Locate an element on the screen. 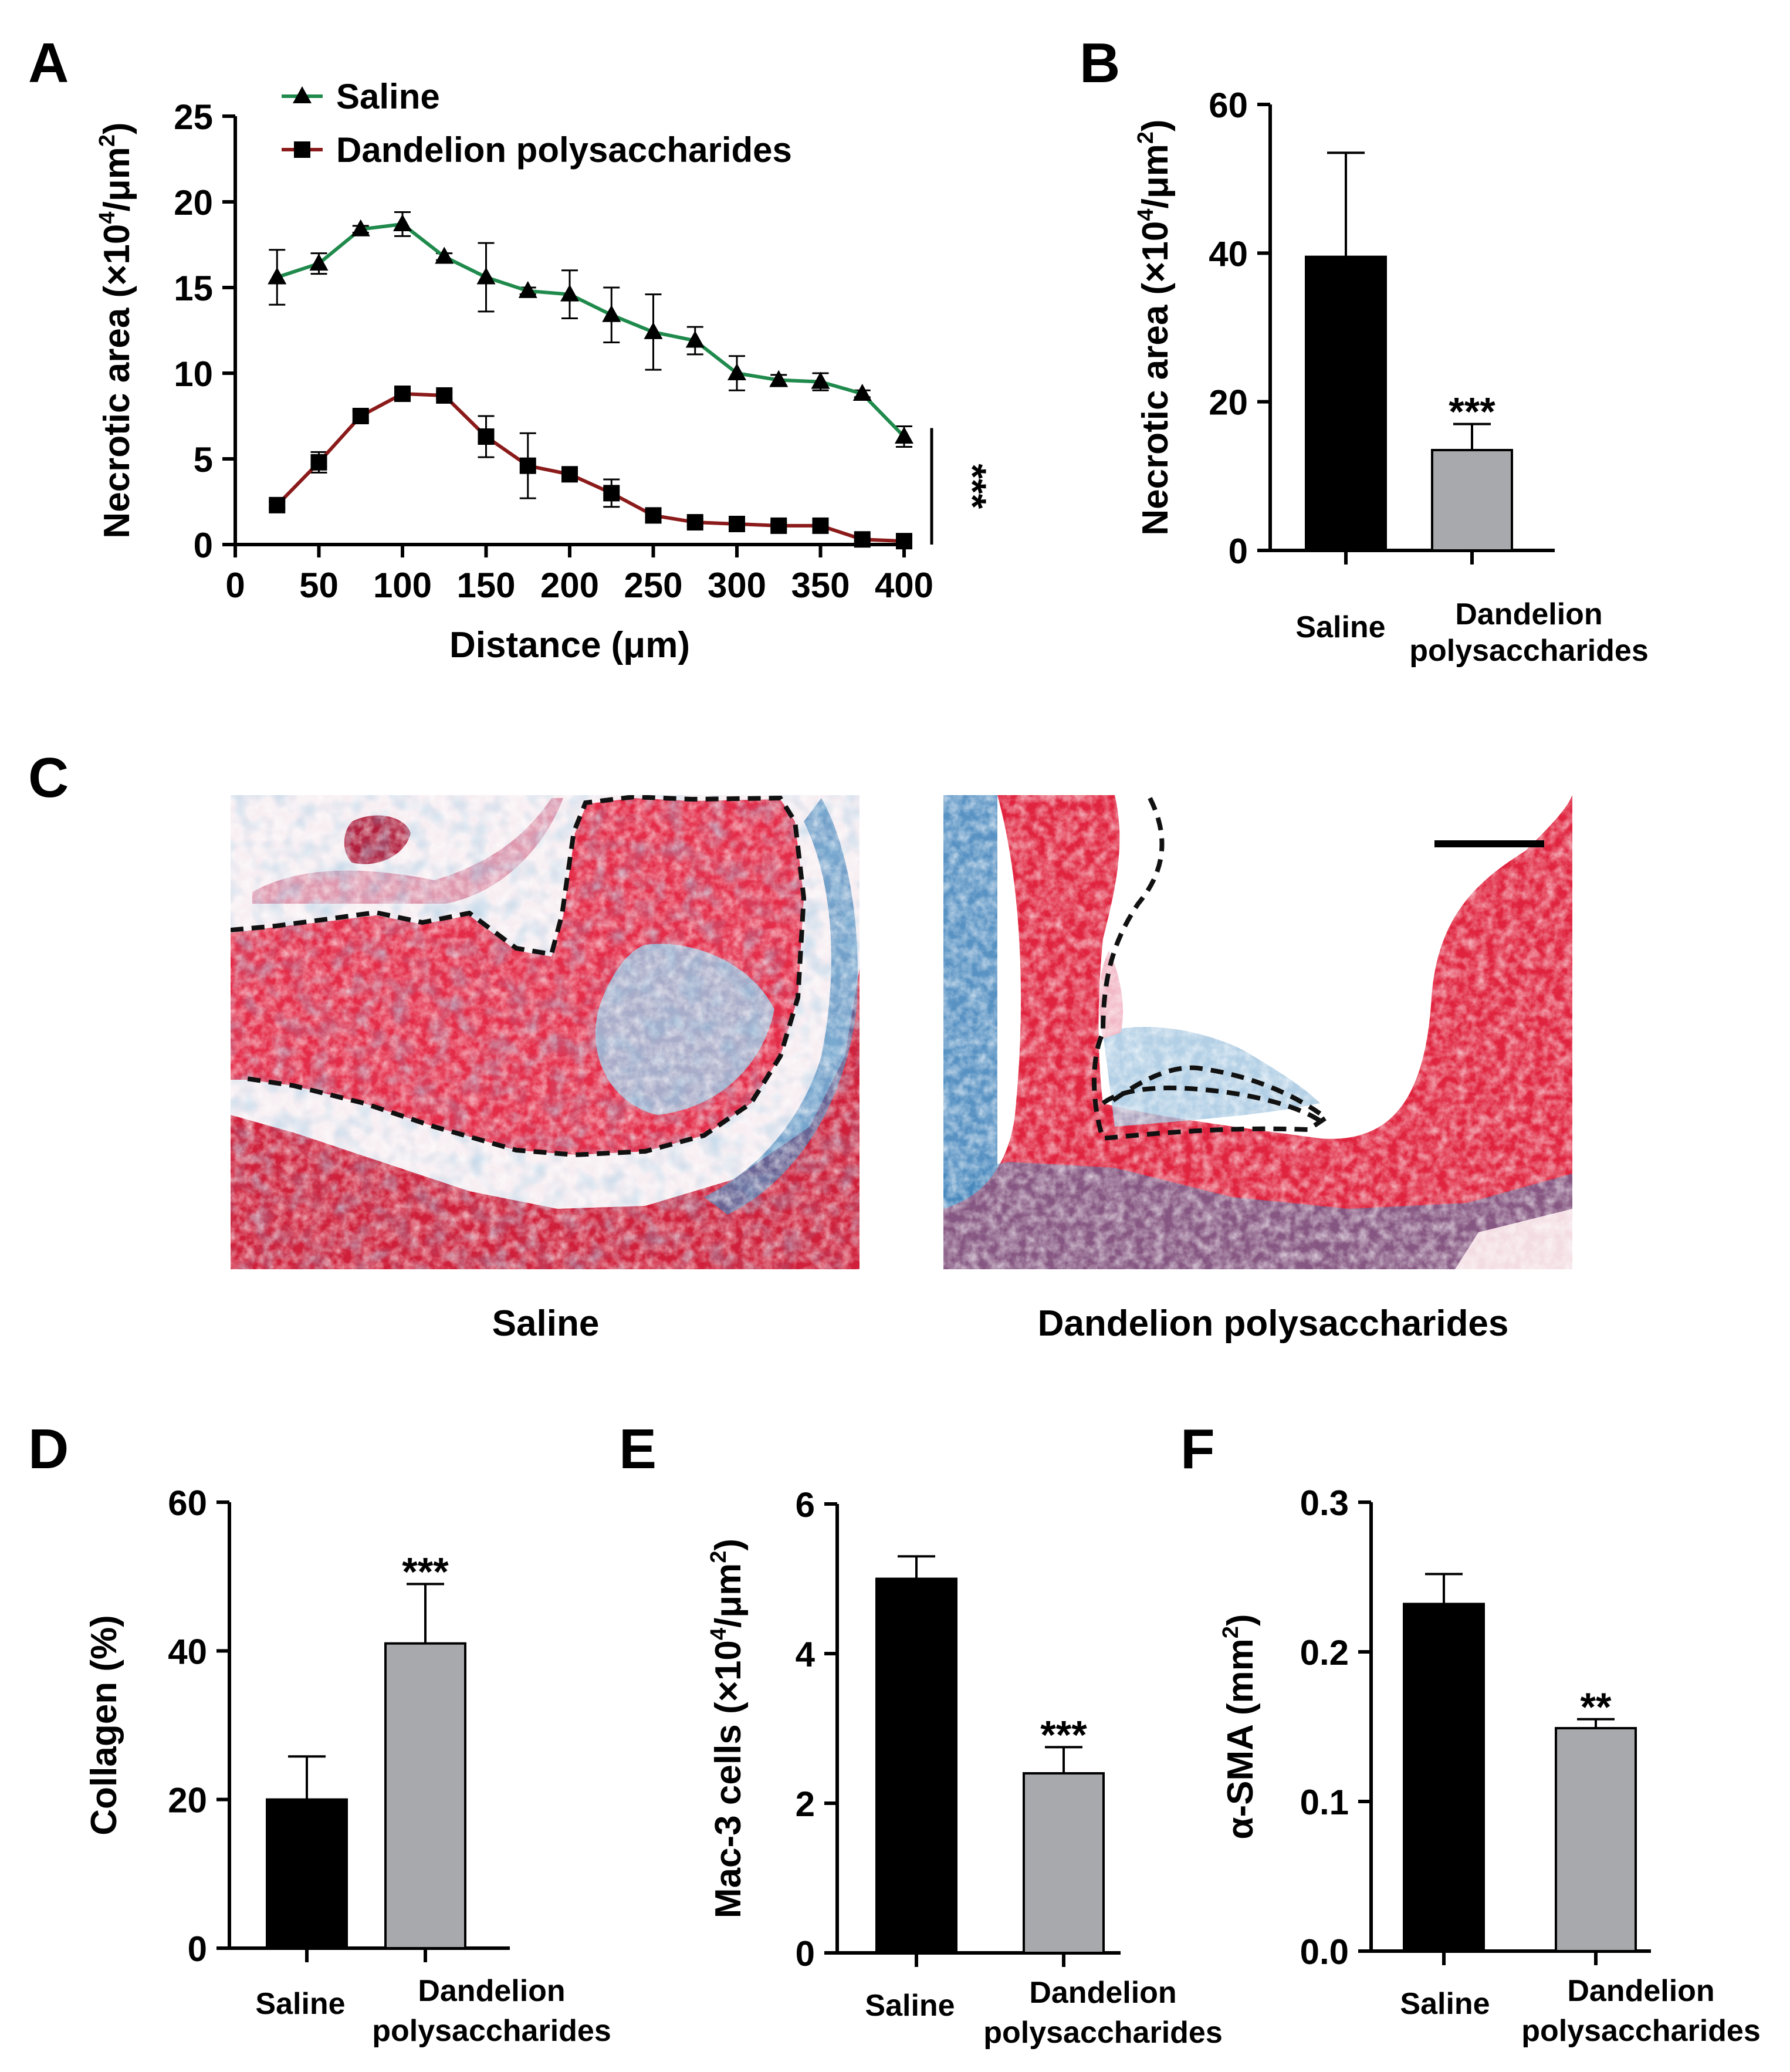 This screenshot has width=1790, height=2072. y-axis-label: Necrotic area (×104/μm2) is located at coordinates (116, 330).